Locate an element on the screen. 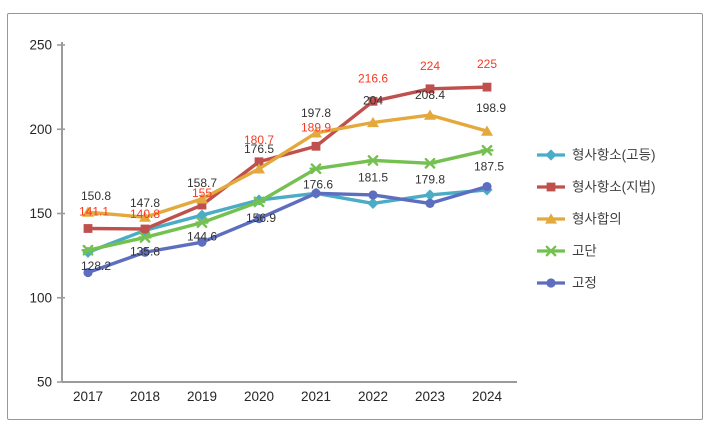 Image resolution: width=710 pixels, height=431 pixels. data-label: 147.8 is located at coordinates (145, 203).